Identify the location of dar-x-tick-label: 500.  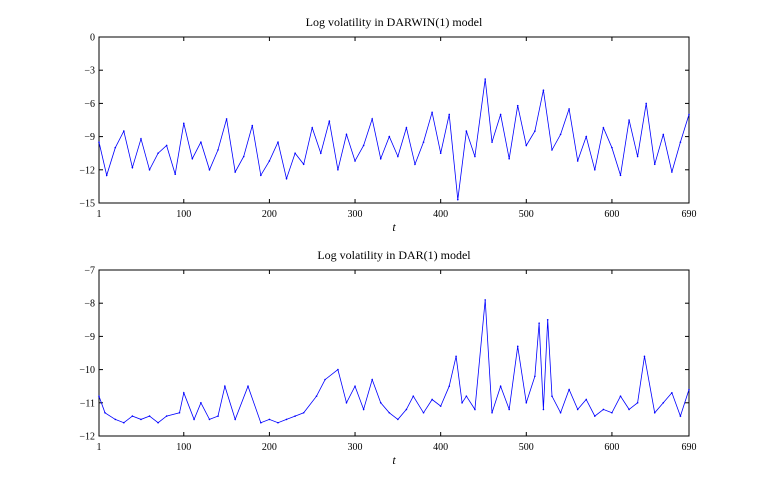
(526, 447).